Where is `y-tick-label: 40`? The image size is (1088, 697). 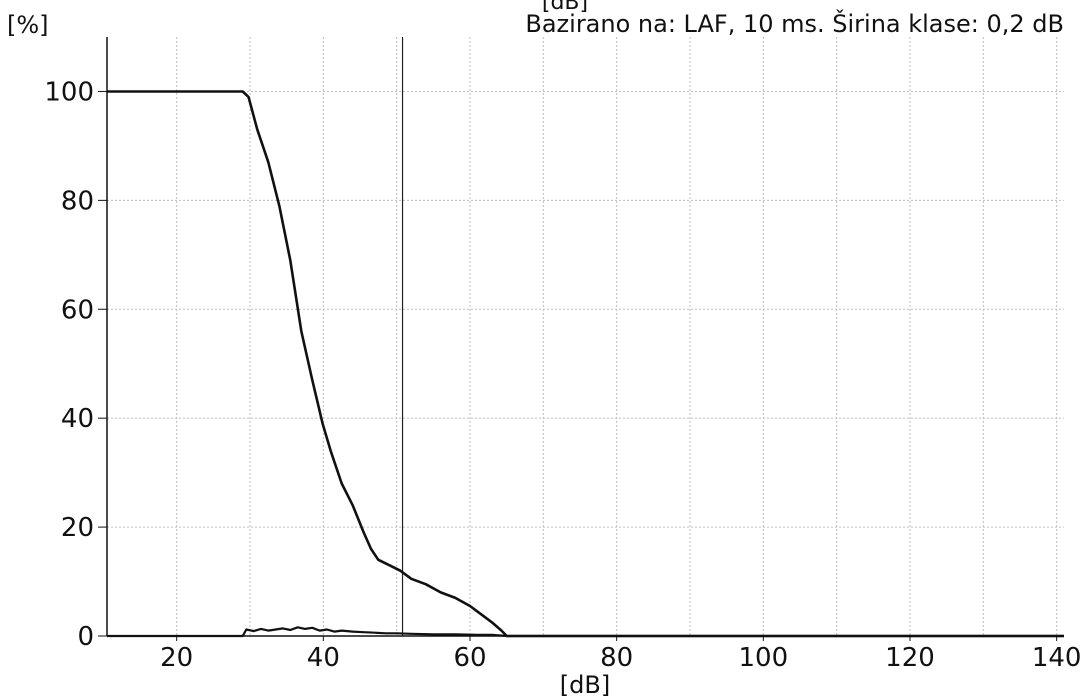 y-tick-label: 40 is located at coordinates (77, 419).